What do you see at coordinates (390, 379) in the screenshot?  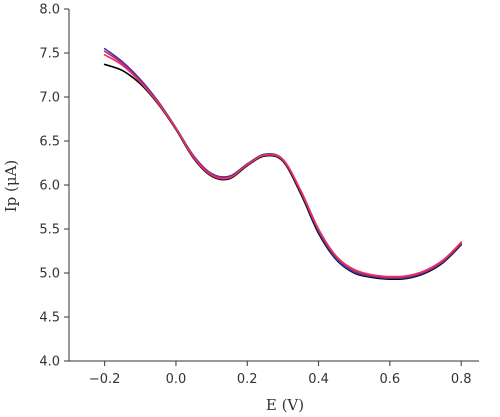 I see `x-tick-label: 0.6` at bounding box center [390, 379].